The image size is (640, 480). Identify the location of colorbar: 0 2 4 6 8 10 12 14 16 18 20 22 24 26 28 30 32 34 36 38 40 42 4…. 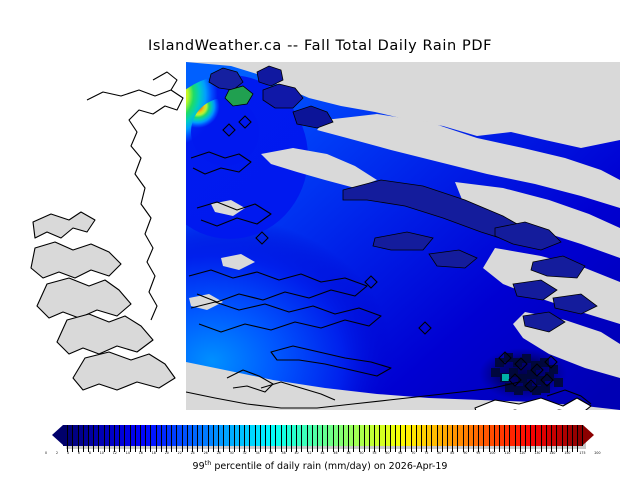
(322, 440).